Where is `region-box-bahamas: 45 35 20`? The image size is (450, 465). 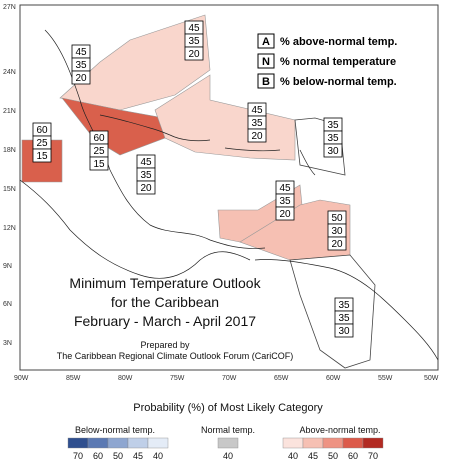
region-box-bahamas: 45 35 20 is located at coordinates (194, 40).